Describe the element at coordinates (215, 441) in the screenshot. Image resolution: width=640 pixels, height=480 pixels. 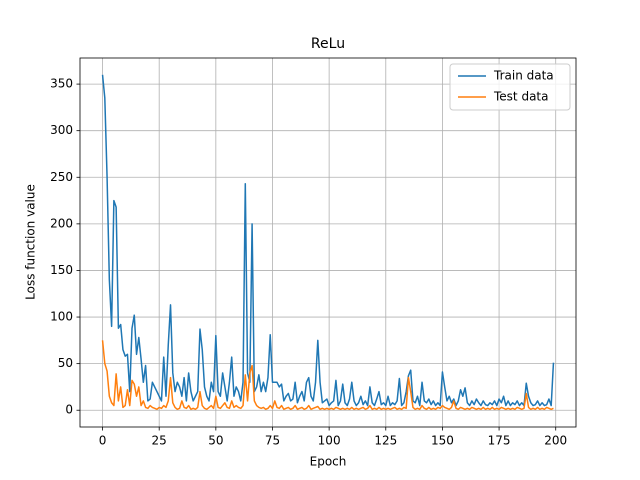
I see `x-tick-label: 50` at that location.